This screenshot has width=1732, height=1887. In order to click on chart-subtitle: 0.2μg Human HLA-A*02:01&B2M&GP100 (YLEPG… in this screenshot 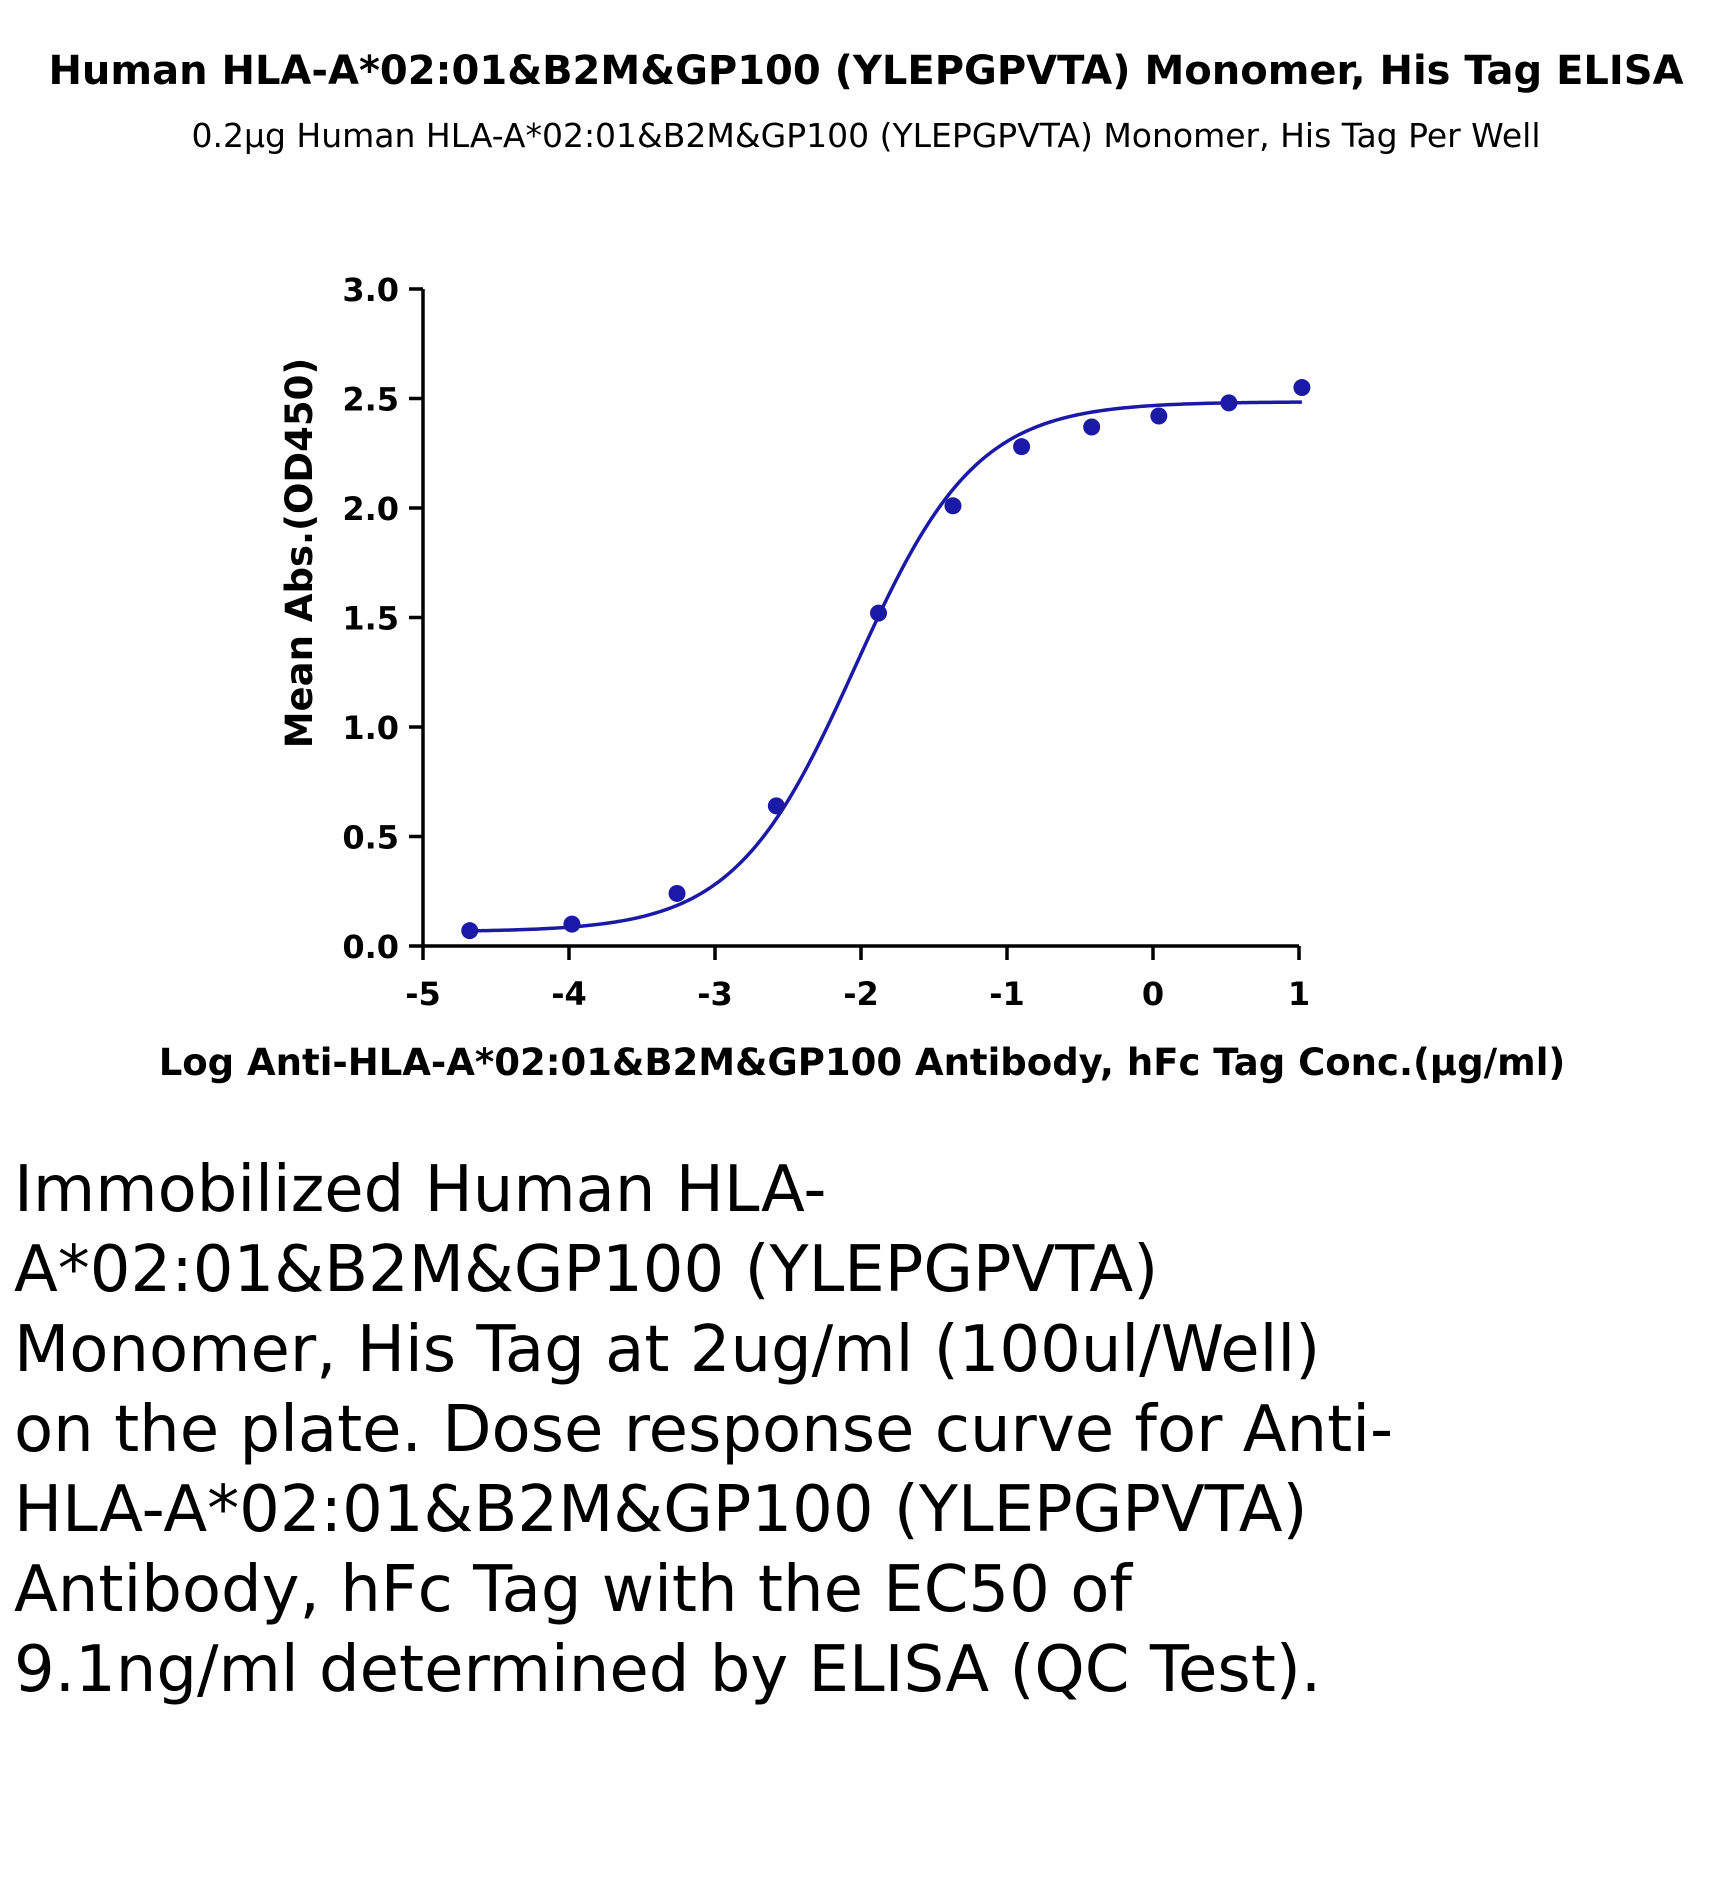, I will do `click(866, 135)`.